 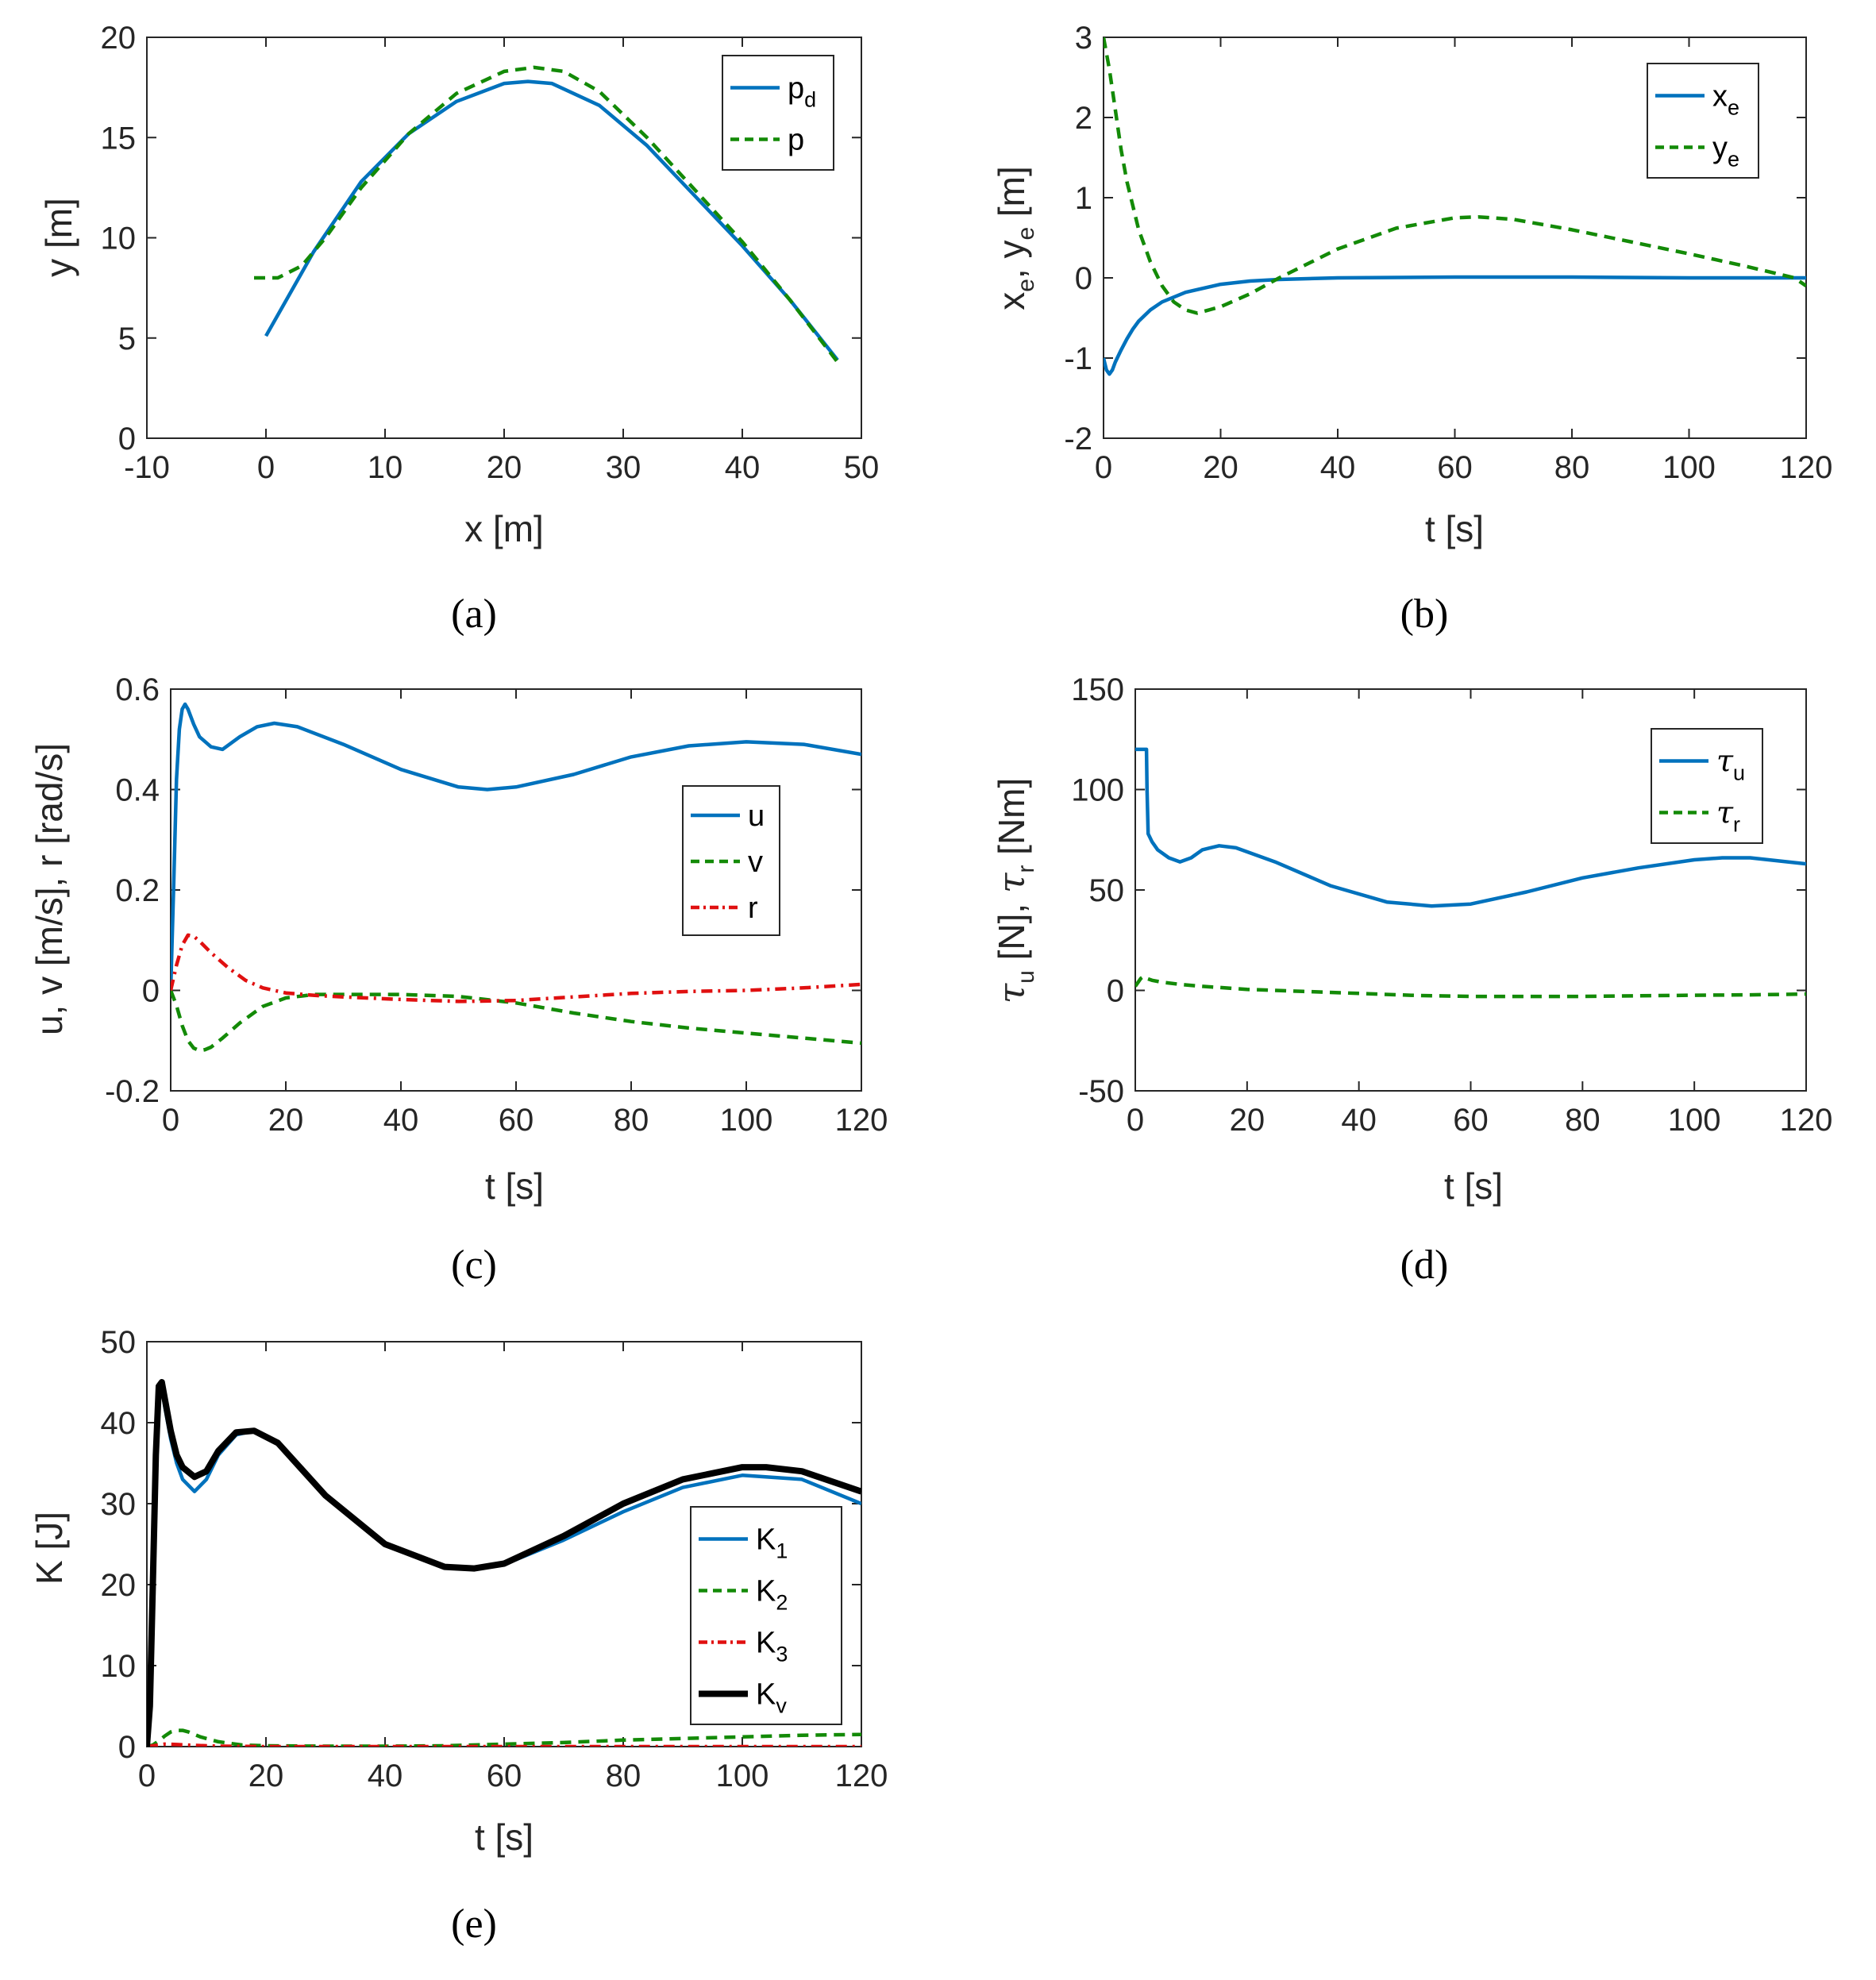 I want to click on panel-c-series-u-line, so click(x=516, y=846).